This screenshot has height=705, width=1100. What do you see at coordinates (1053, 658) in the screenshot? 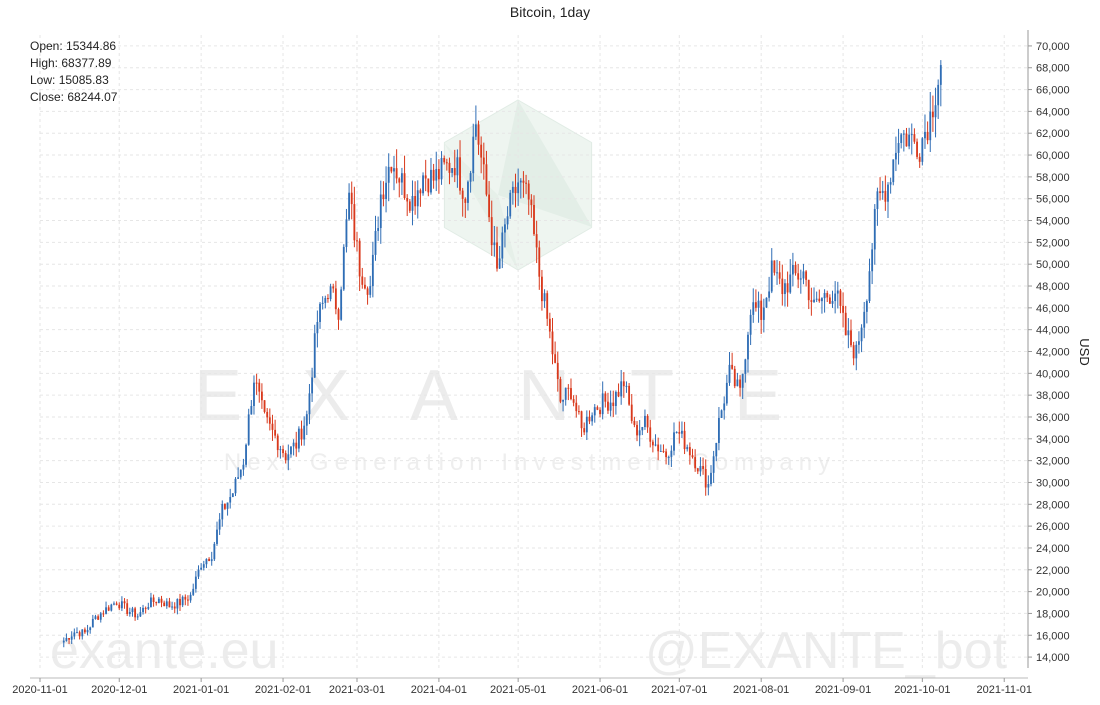
I see `y-tick-label: 14,000` at bounding box center [1053, 658].